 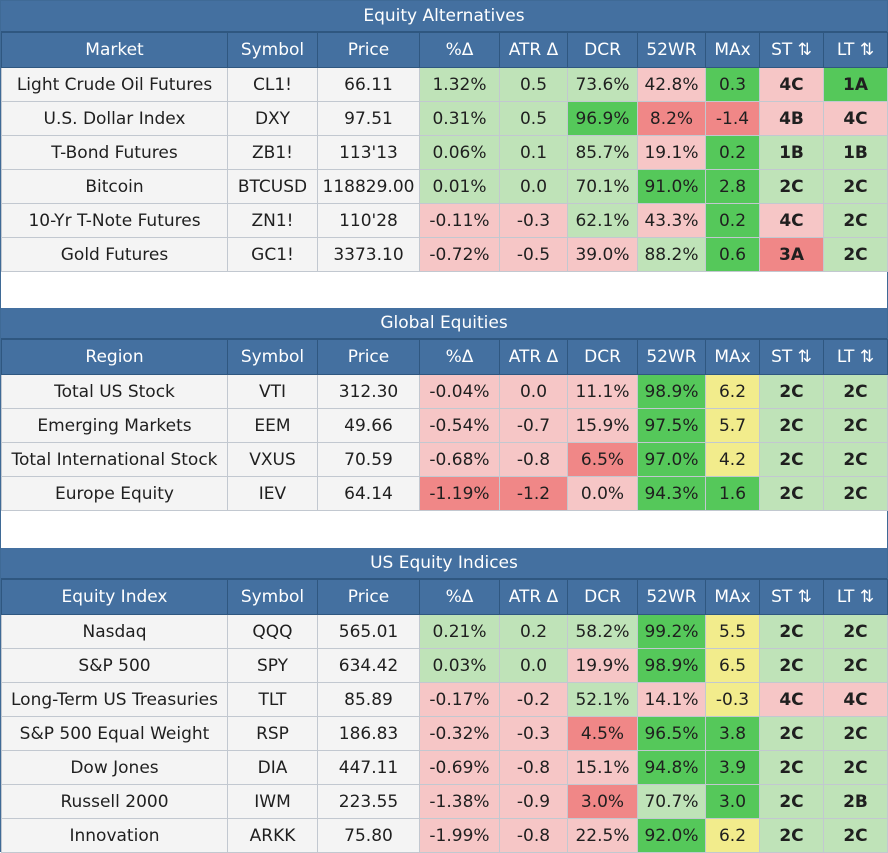 What do you see at coordinates (114, 597) in the screenshot?
I see `column-header-name: Equity Index` at bounding box center [114, 597].